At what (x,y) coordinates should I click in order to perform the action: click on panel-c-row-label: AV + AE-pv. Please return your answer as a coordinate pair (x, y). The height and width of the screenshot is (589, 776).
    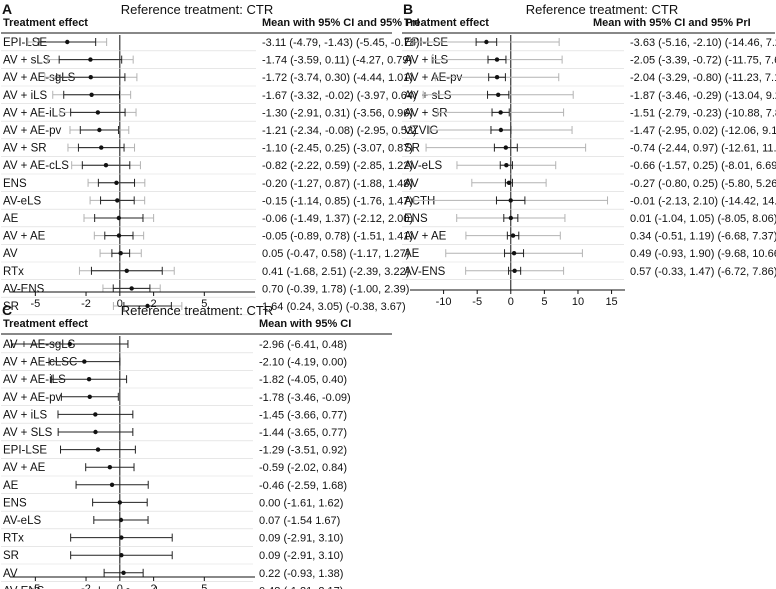
    Looking at the image, I should click on (32, 398).